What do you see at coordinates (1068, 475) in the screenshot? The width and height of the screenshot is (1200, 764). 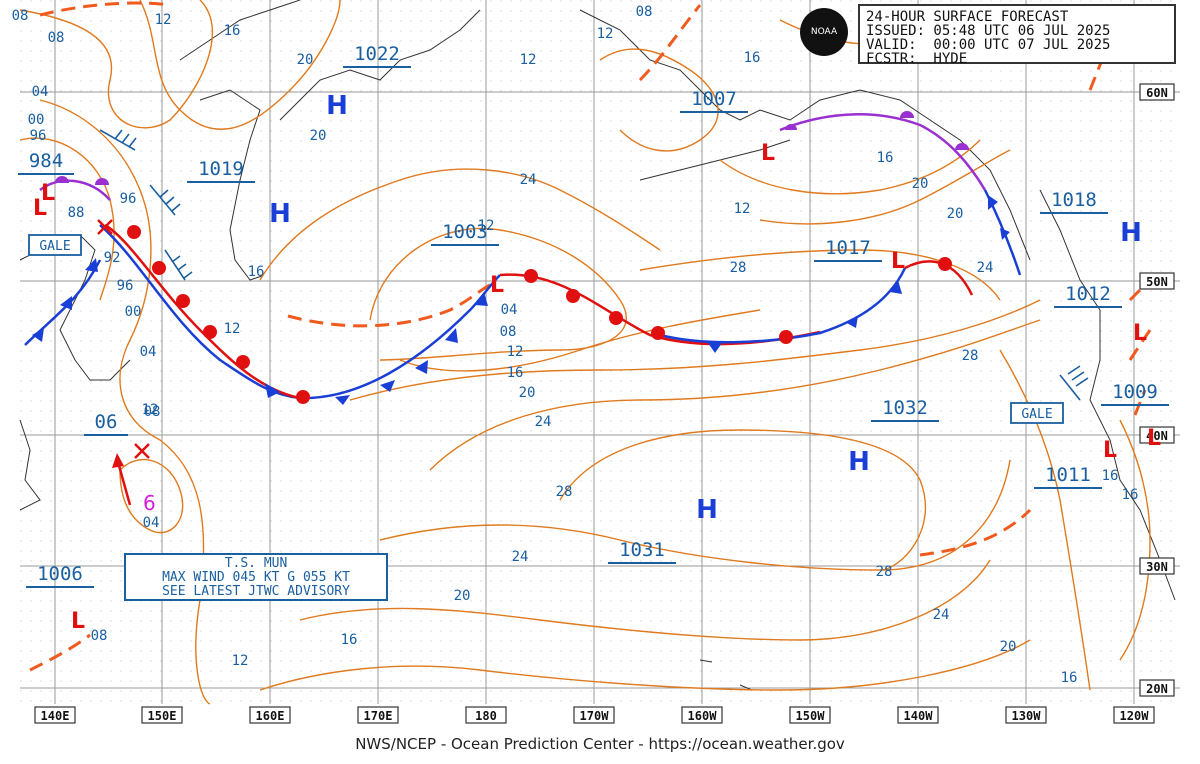 I see `pressure-center-value: 1011` at bounding box center [1068, 475].